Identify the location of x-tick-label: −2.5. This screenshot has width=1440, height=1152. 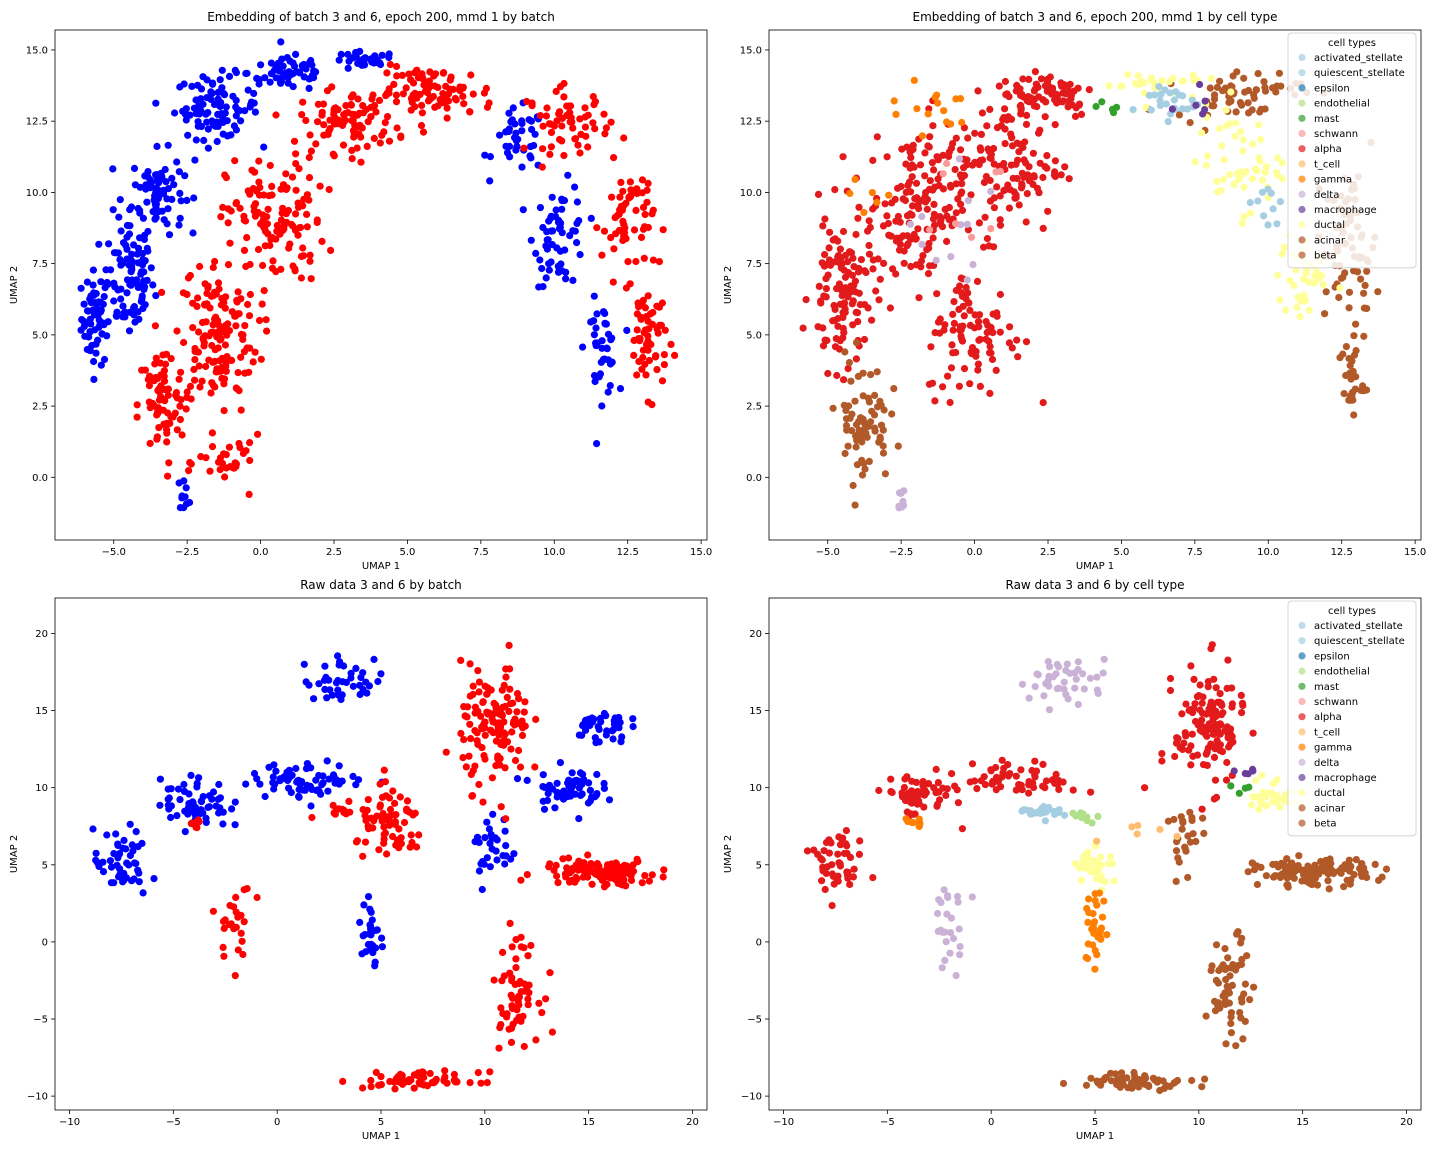
(901, 552).